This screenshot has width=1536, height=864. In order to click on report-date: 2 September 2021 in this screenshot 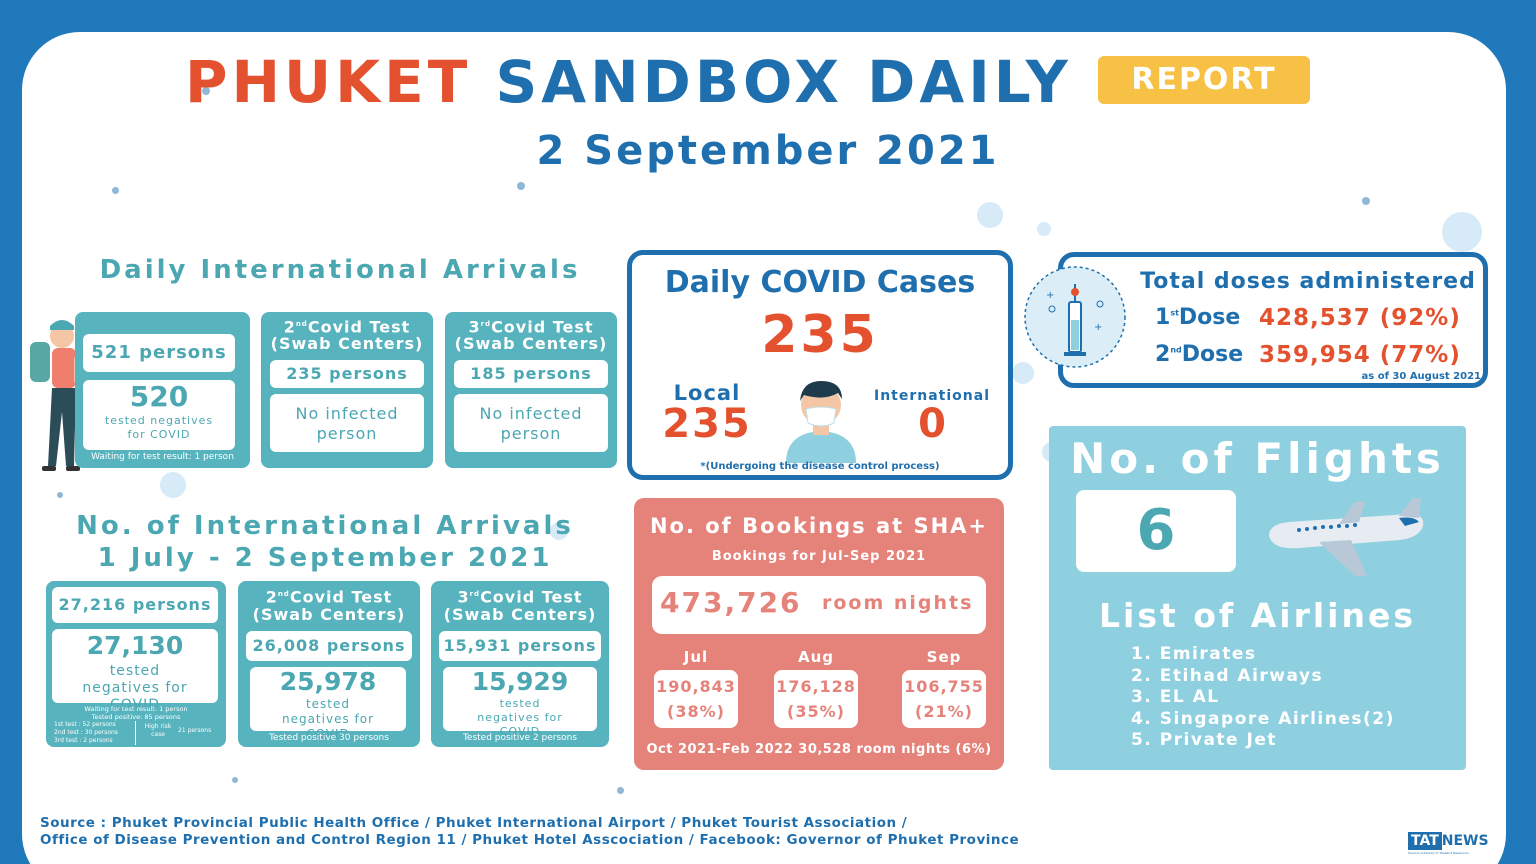, I will do `click(768, 151)`.